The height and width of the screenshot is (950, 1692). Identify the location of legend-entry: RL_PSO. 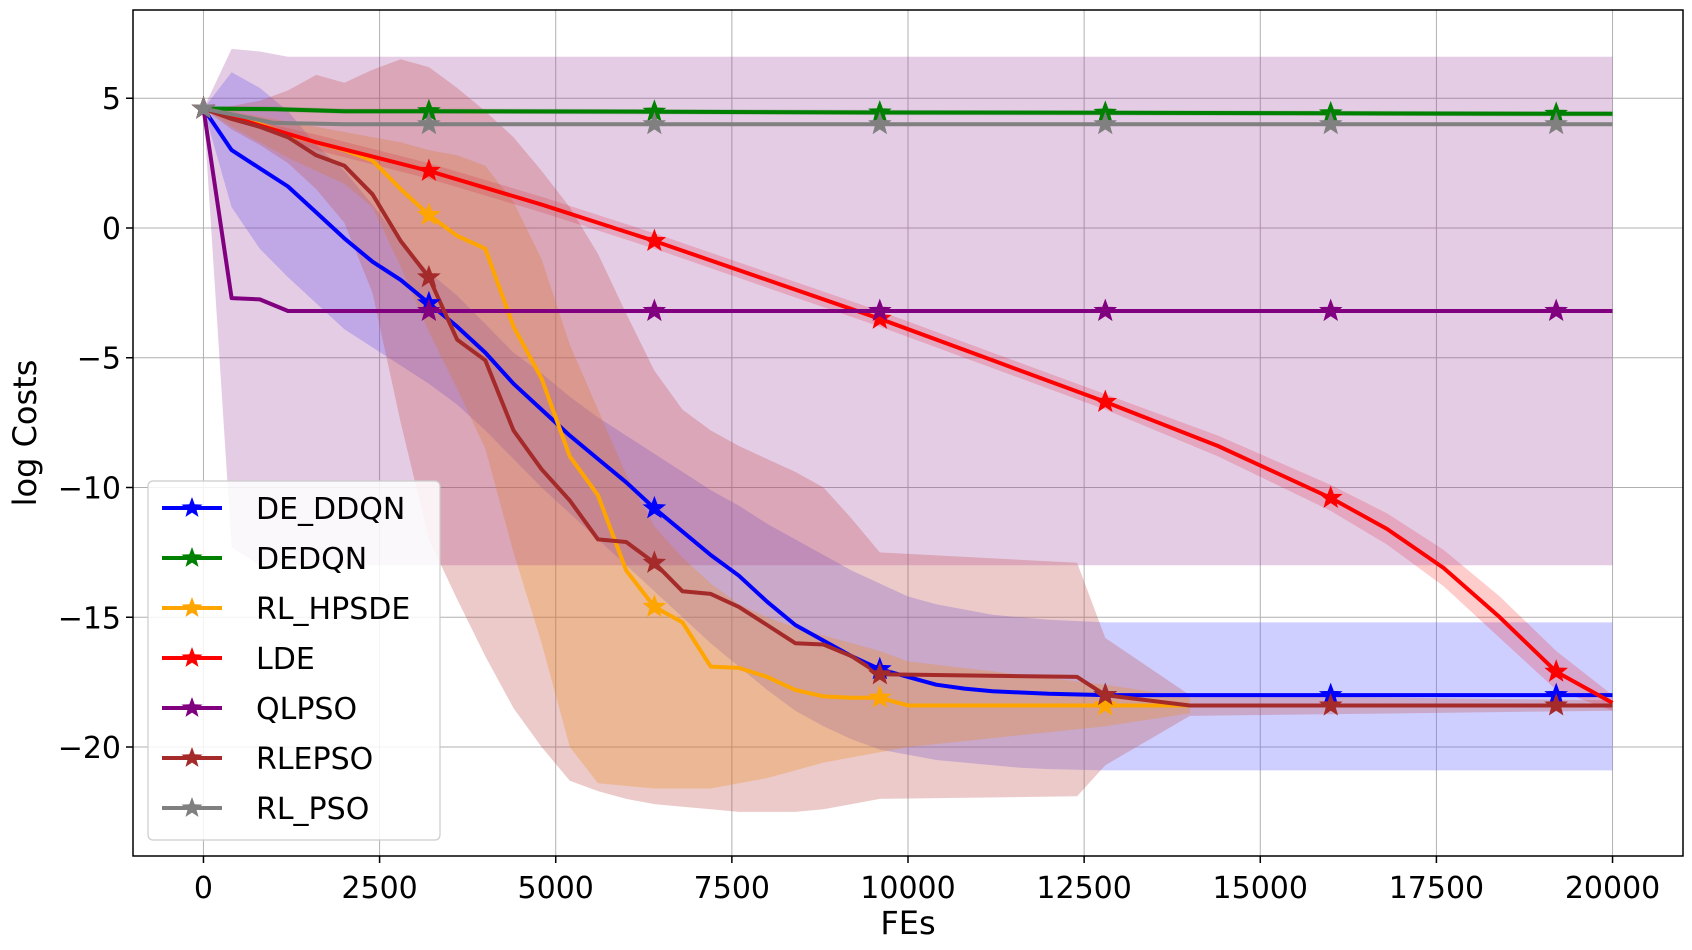
(312, 809).